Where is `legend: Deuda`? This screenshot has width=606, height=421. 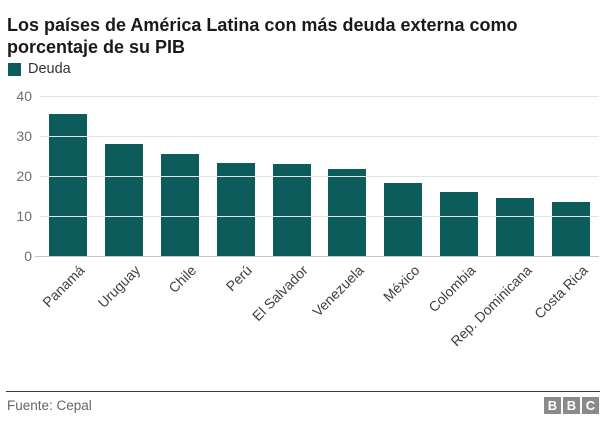
legend: Deuda is located at coordinates (39, 69).